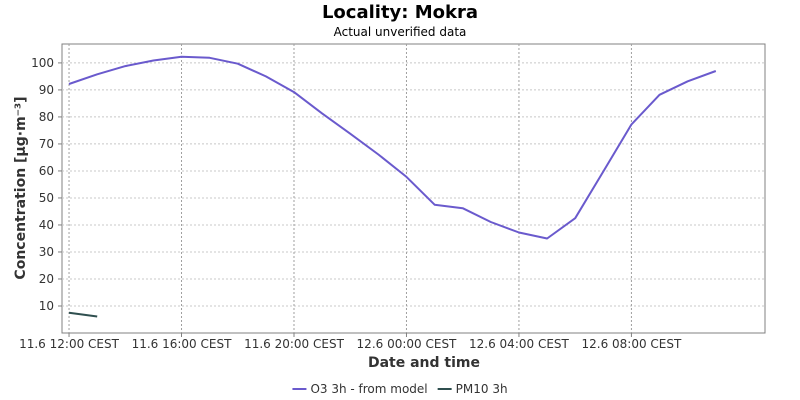  Describe the element at coordinates (424, 363) in the screenshot. I see `x-axis-label: Date and time` at that location.